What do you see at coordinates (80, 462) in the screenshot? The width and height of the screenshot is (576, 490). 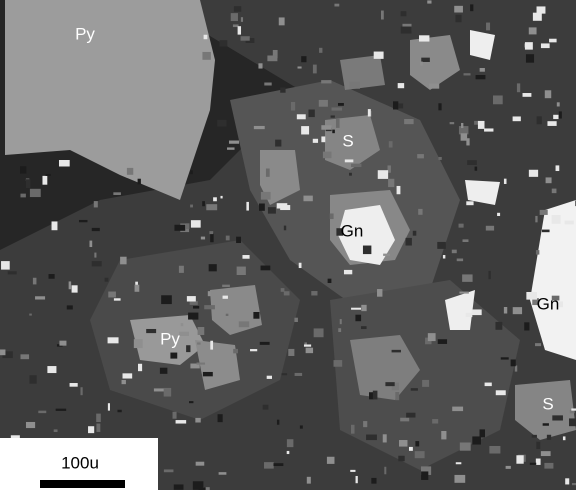 I see `scale-bar-label: 100u` at bounding box center [80, 462].